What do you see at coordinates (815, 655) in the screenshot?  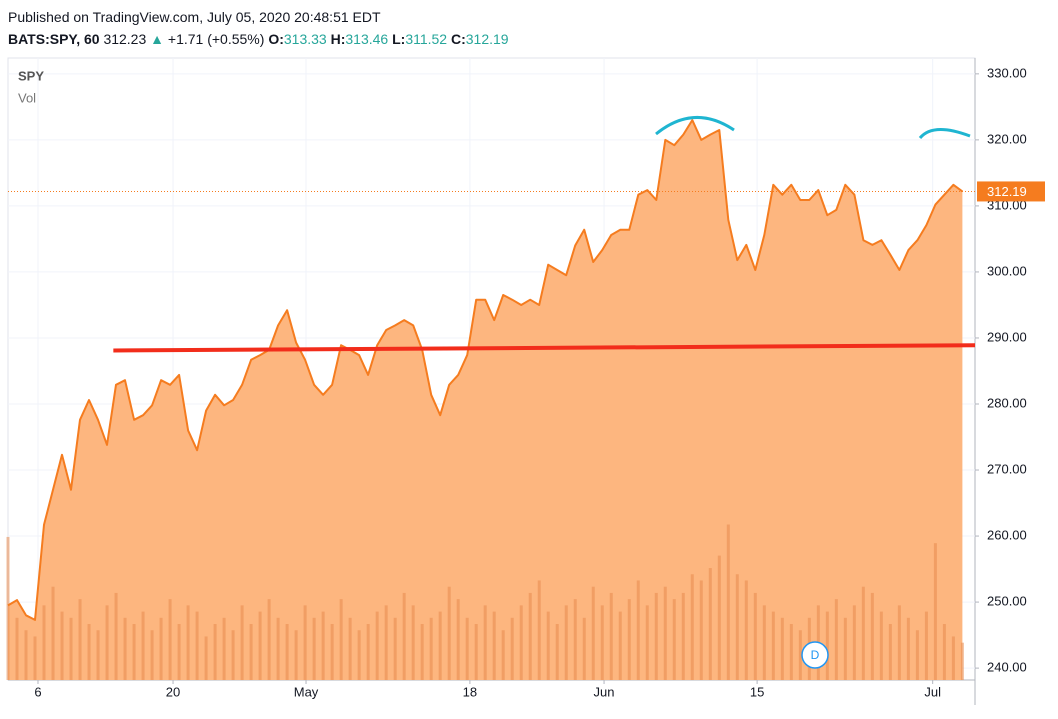 I see `event-marker` at bounding box center [815, 655].